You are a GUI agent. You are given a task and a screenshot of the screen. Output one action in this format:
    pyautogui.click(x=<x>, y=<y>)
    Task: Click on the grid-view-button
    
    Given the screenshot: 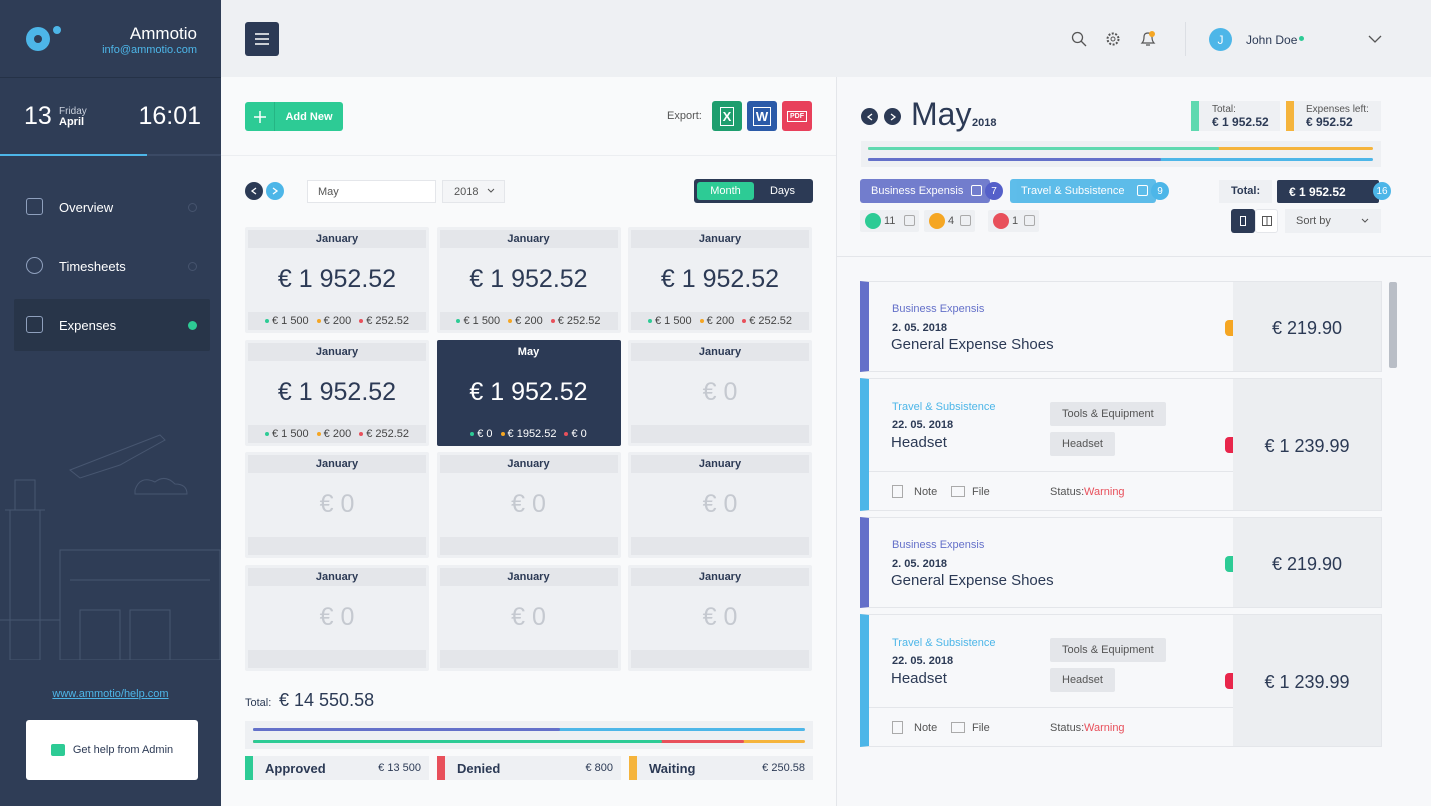 What is the action you would take?
    pyautogui.click(x=1266, y=221)
    